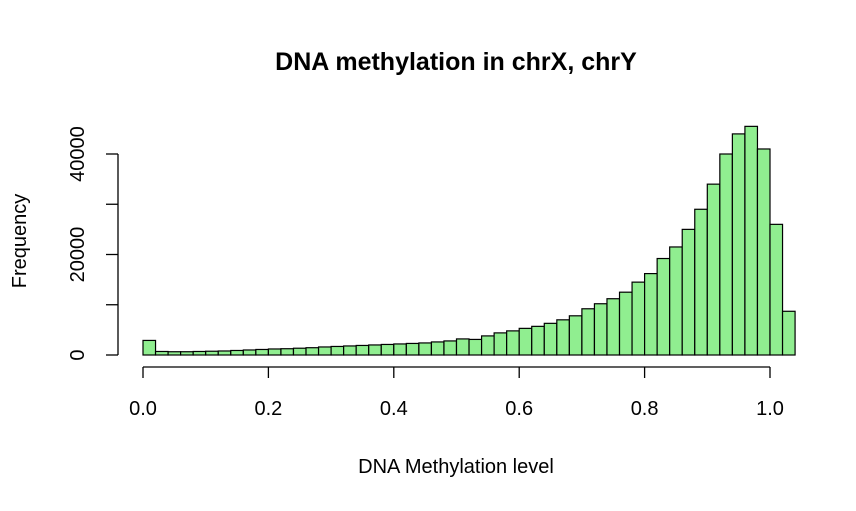  I want to click on y-tick-label: 20000, so click(78, 255).